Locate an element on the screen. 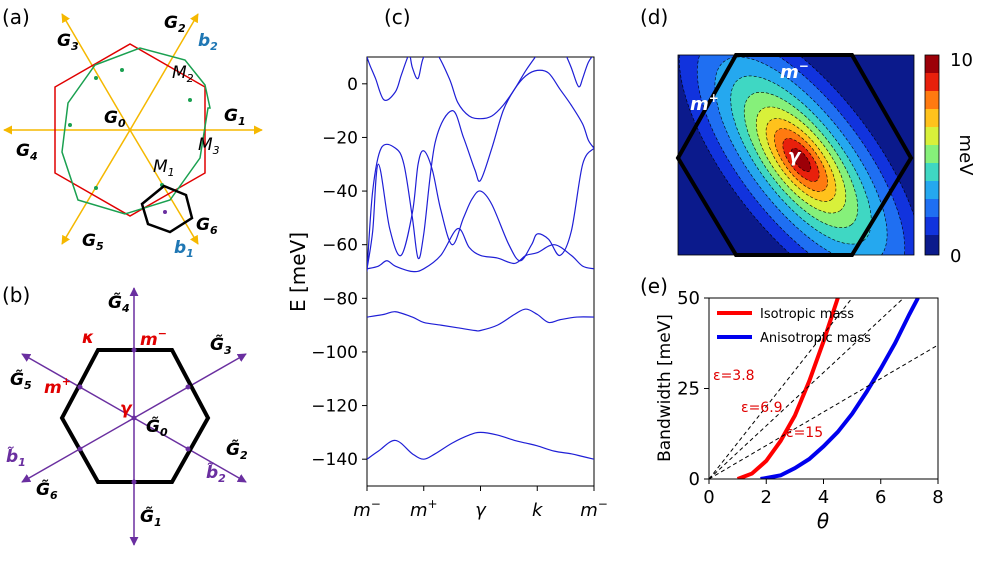 This screenshot has height=565, width=997. label-g1: G1 is located at coordinates (235, 117).